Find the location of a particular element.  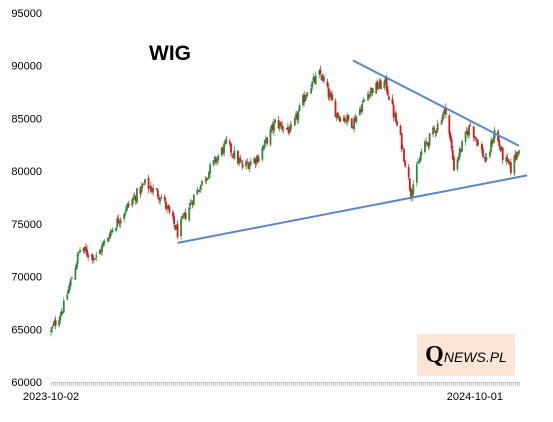

y-tick-label: 85000 is located at coordinates (26, 119).